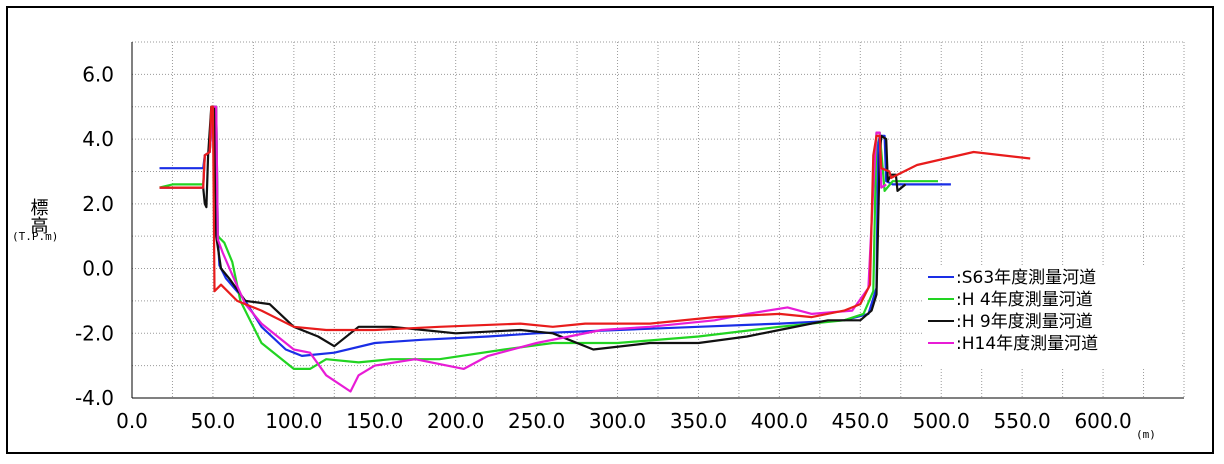  I want to click on x-tick-label: 200.0, so click(455, 421).